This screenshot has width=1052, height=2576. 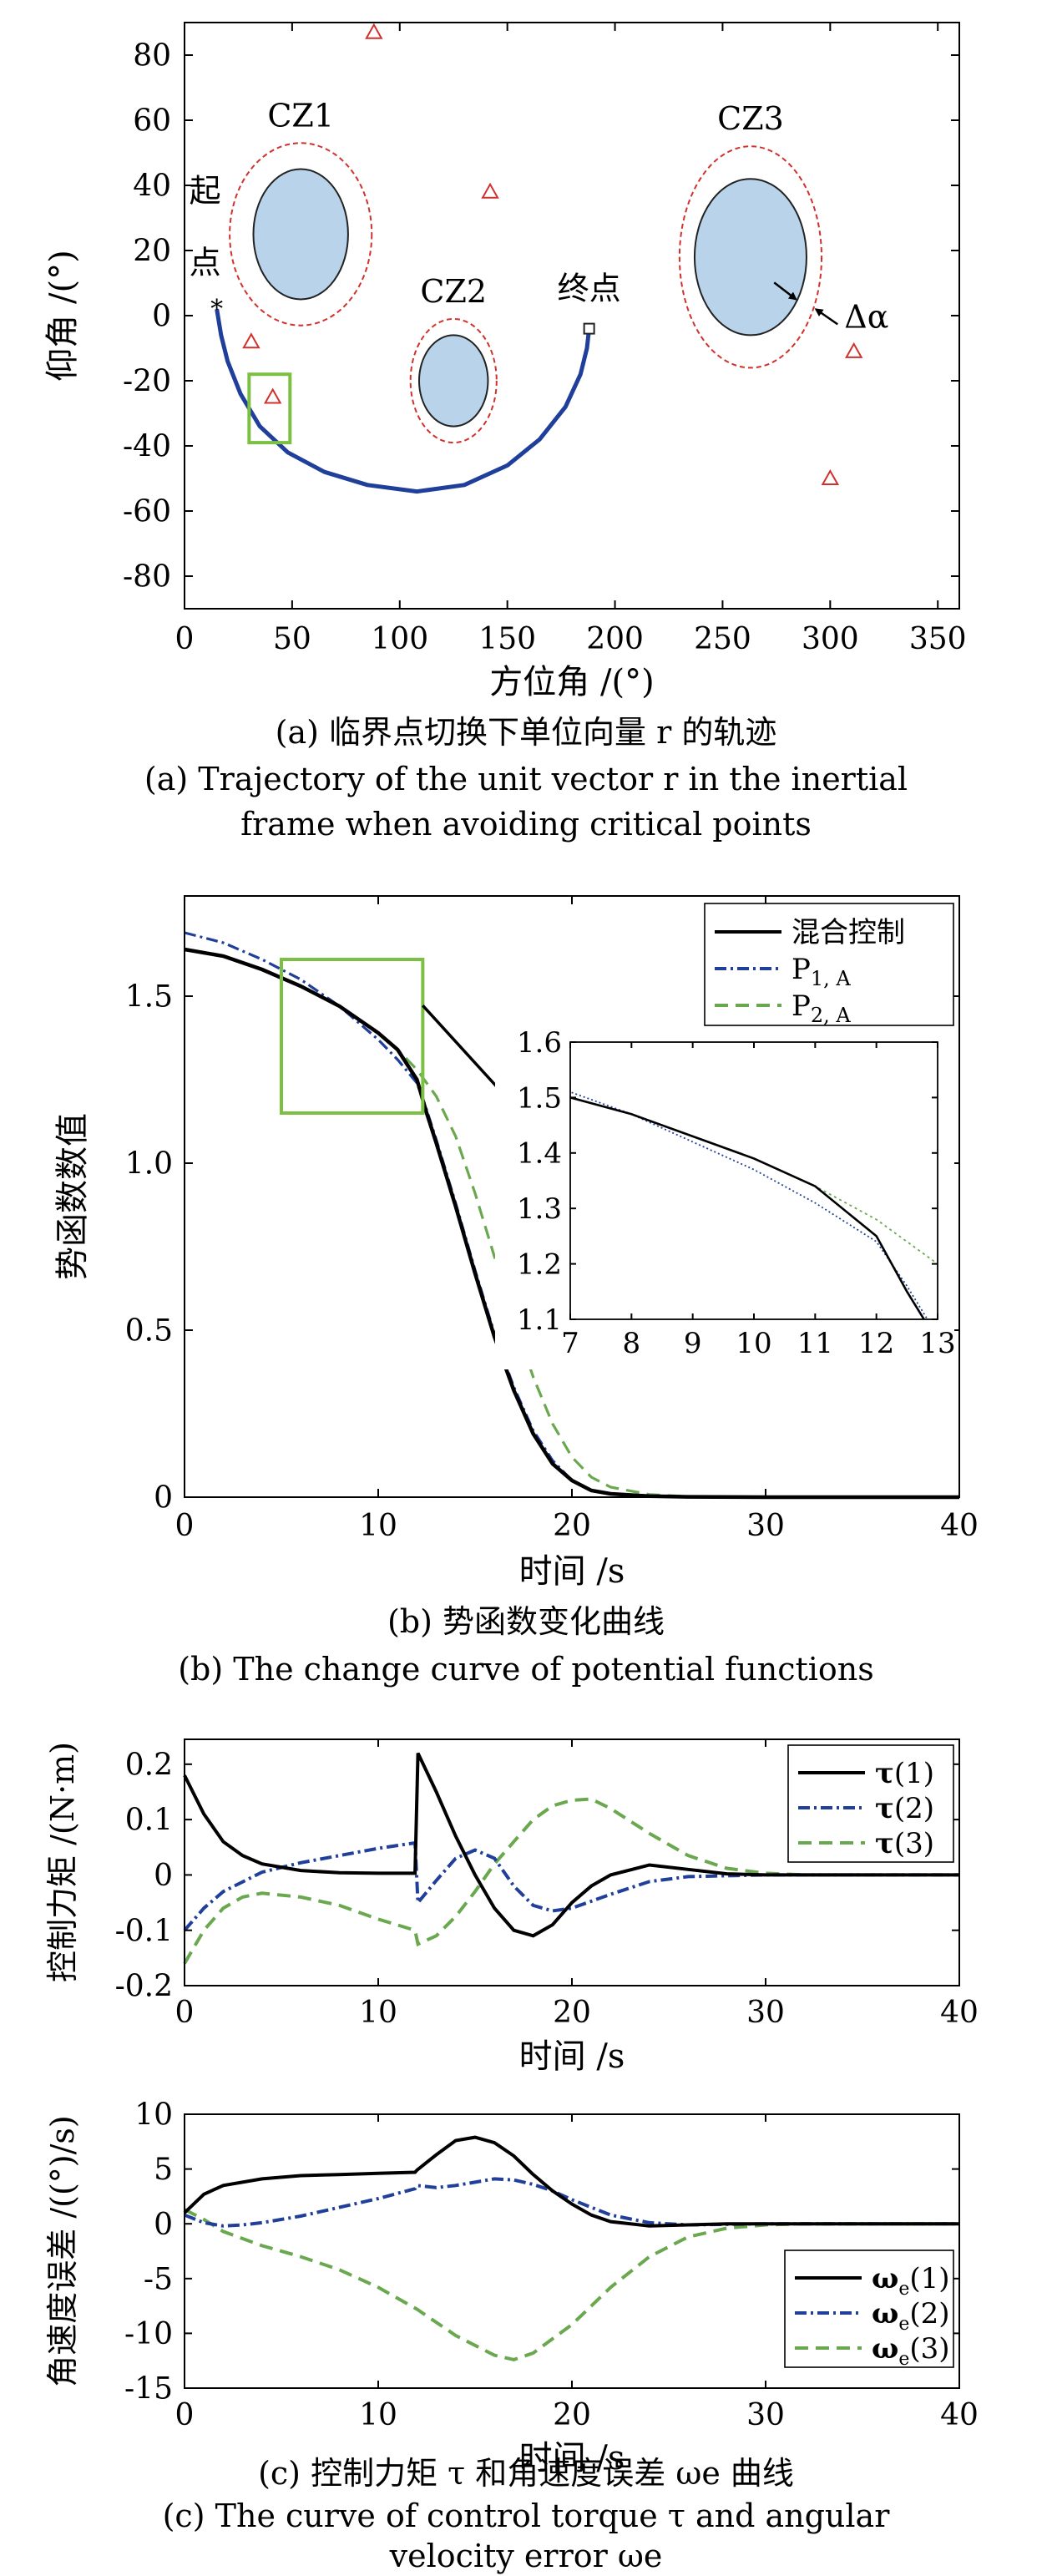 I want to click on y-tick-label: 80, so click(x=152, y=56).